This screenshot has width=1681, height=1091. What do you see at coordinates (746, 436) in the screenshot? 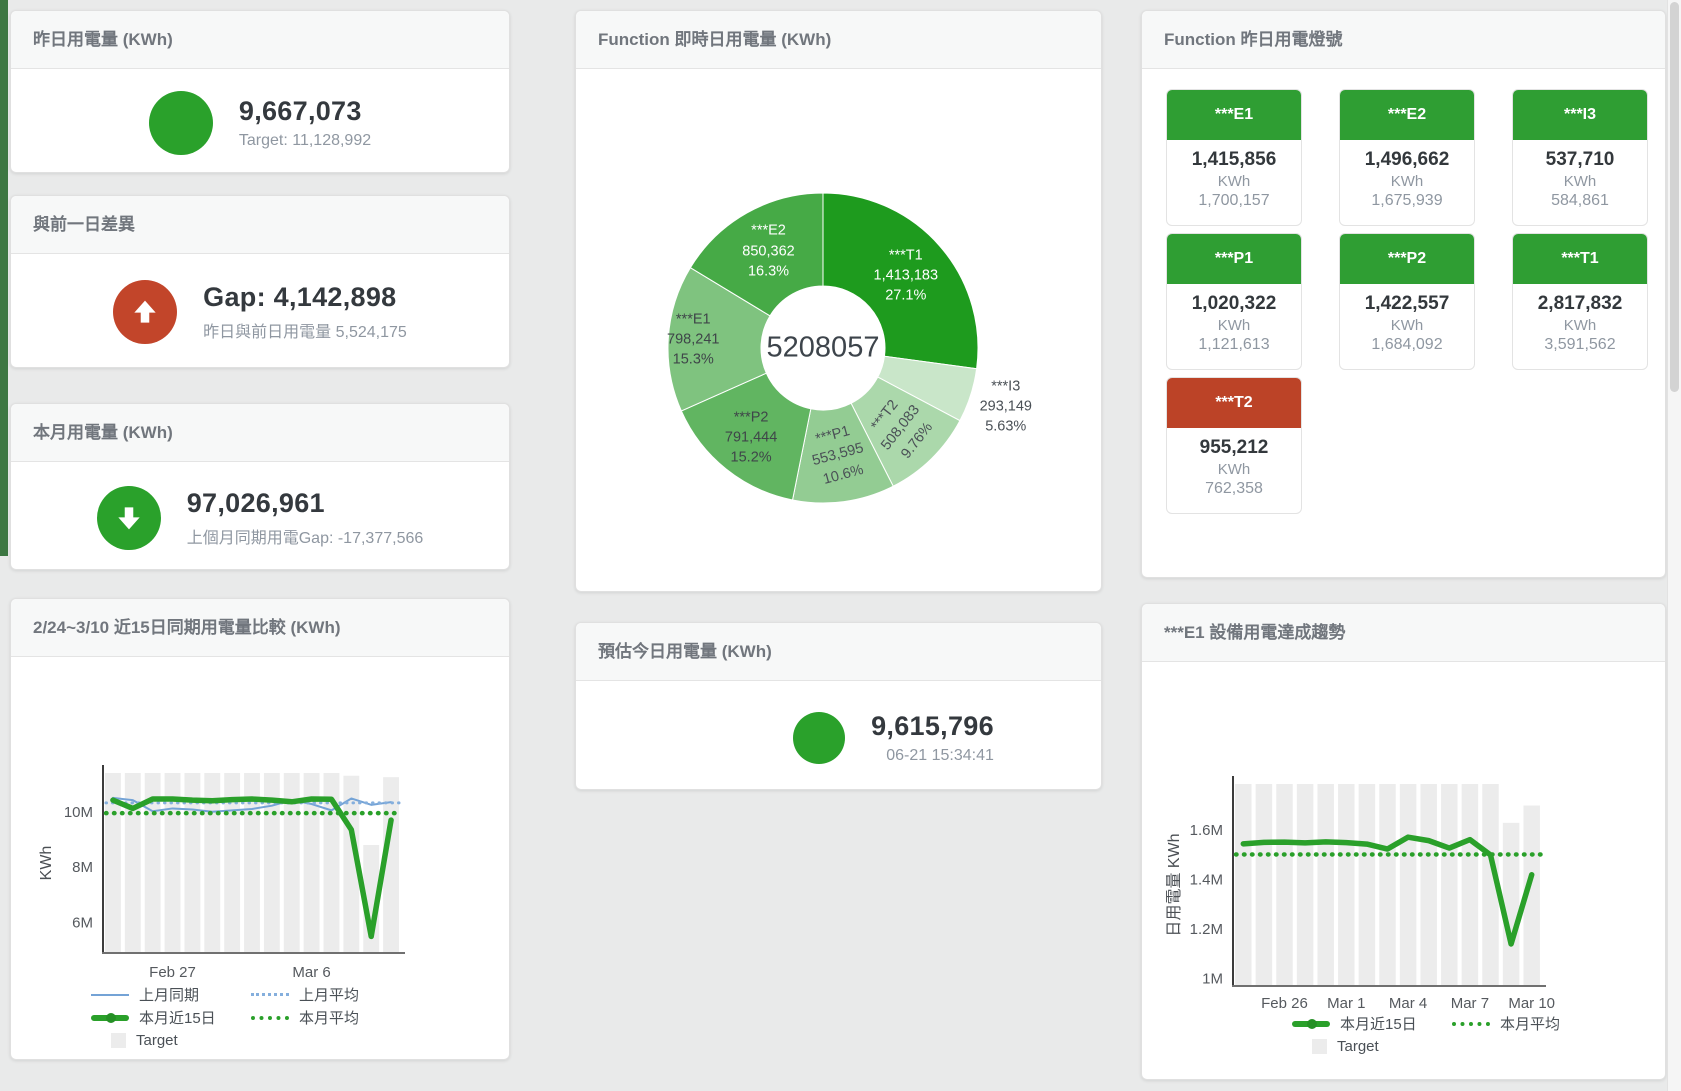
I see `donut-slice-P2` at bounding box center [746, 436].